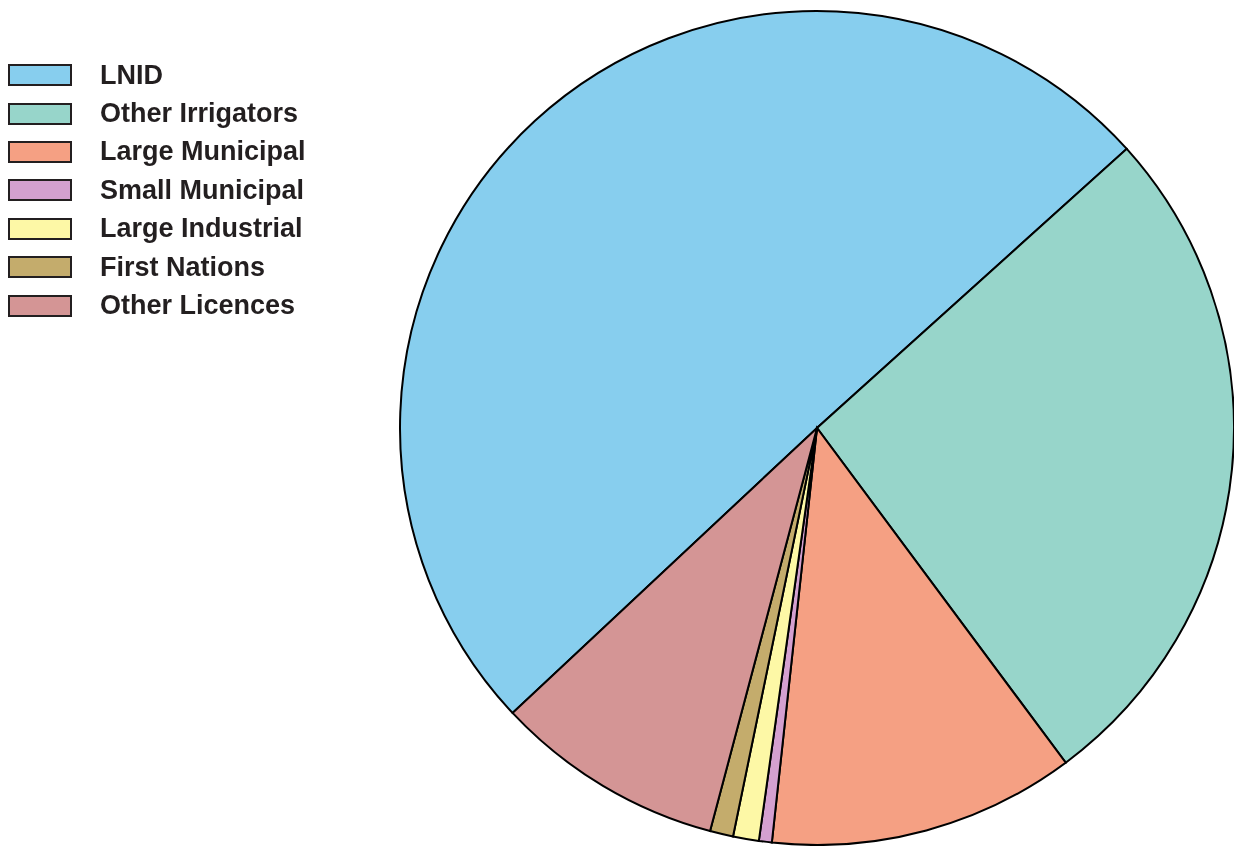 The height and width of the screenshot is (846, 1234). Describe the element at coordinates (183, 267) in the screenshot. I see `legend-label: First Nations` at that location.